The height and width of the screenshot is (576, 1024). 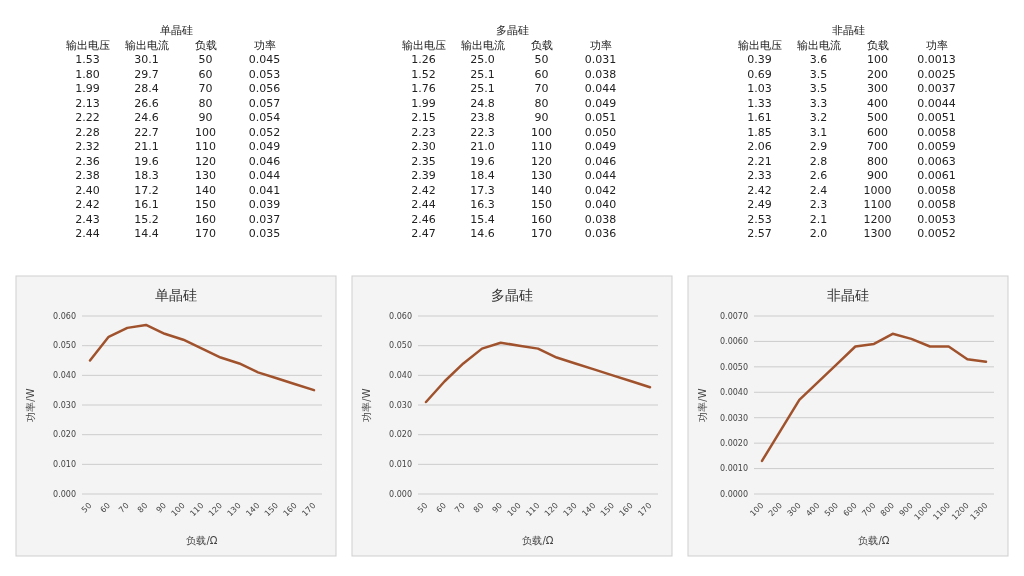 I want to click on data-label: 1.52, so click(x=423, y=74).